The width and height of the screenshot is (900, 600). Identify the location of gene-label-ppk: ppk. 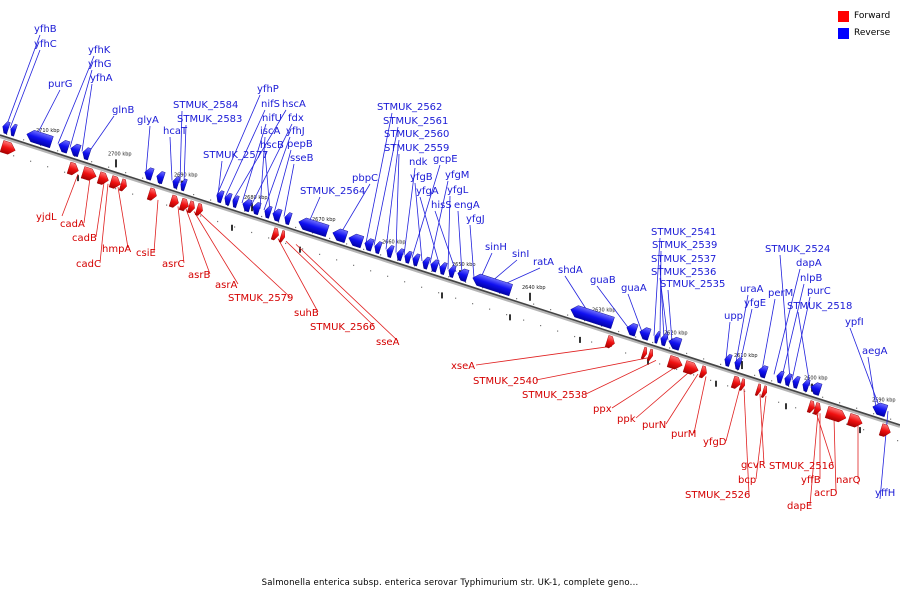
(626, 419).